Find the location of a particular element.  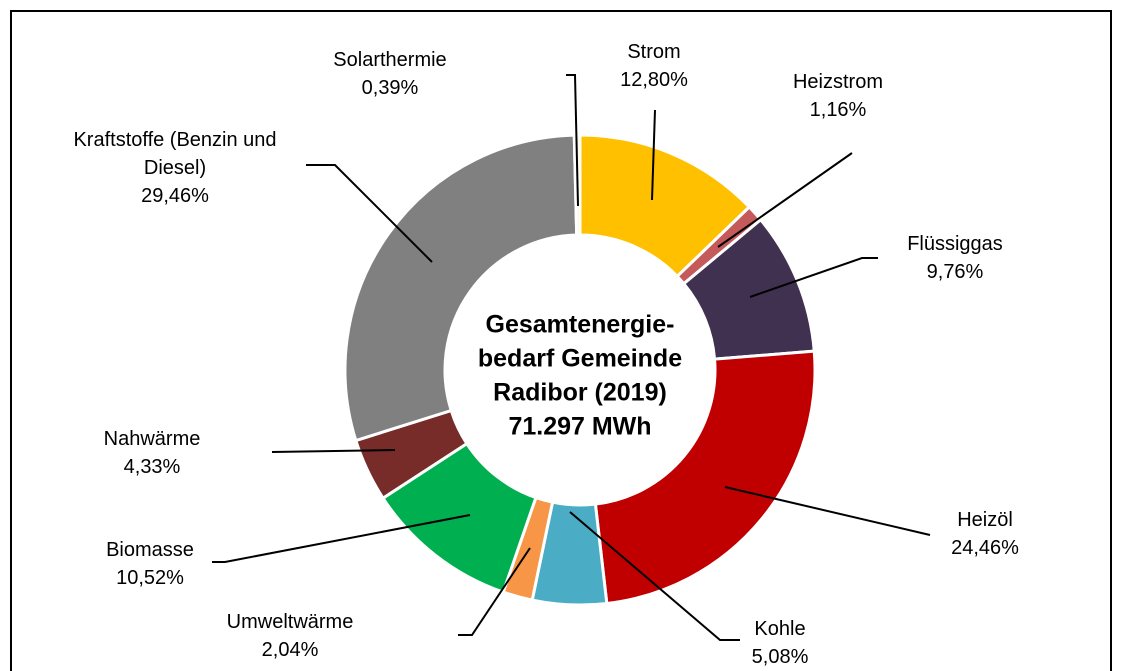

slice-label: Solarthermie 0,39% is located at coordinates (389, 74).